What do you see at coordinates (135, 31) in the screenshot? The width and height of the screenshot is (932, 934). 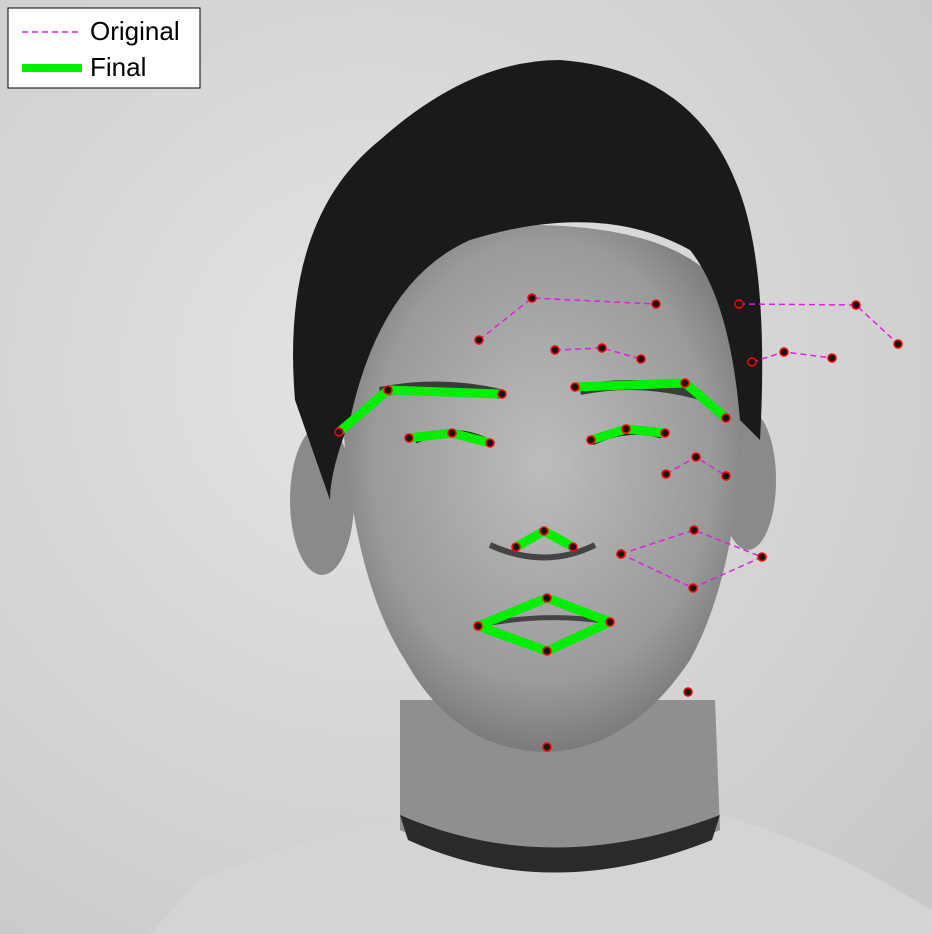 I see `legend-label: Original` at bounding box center [135, 31].